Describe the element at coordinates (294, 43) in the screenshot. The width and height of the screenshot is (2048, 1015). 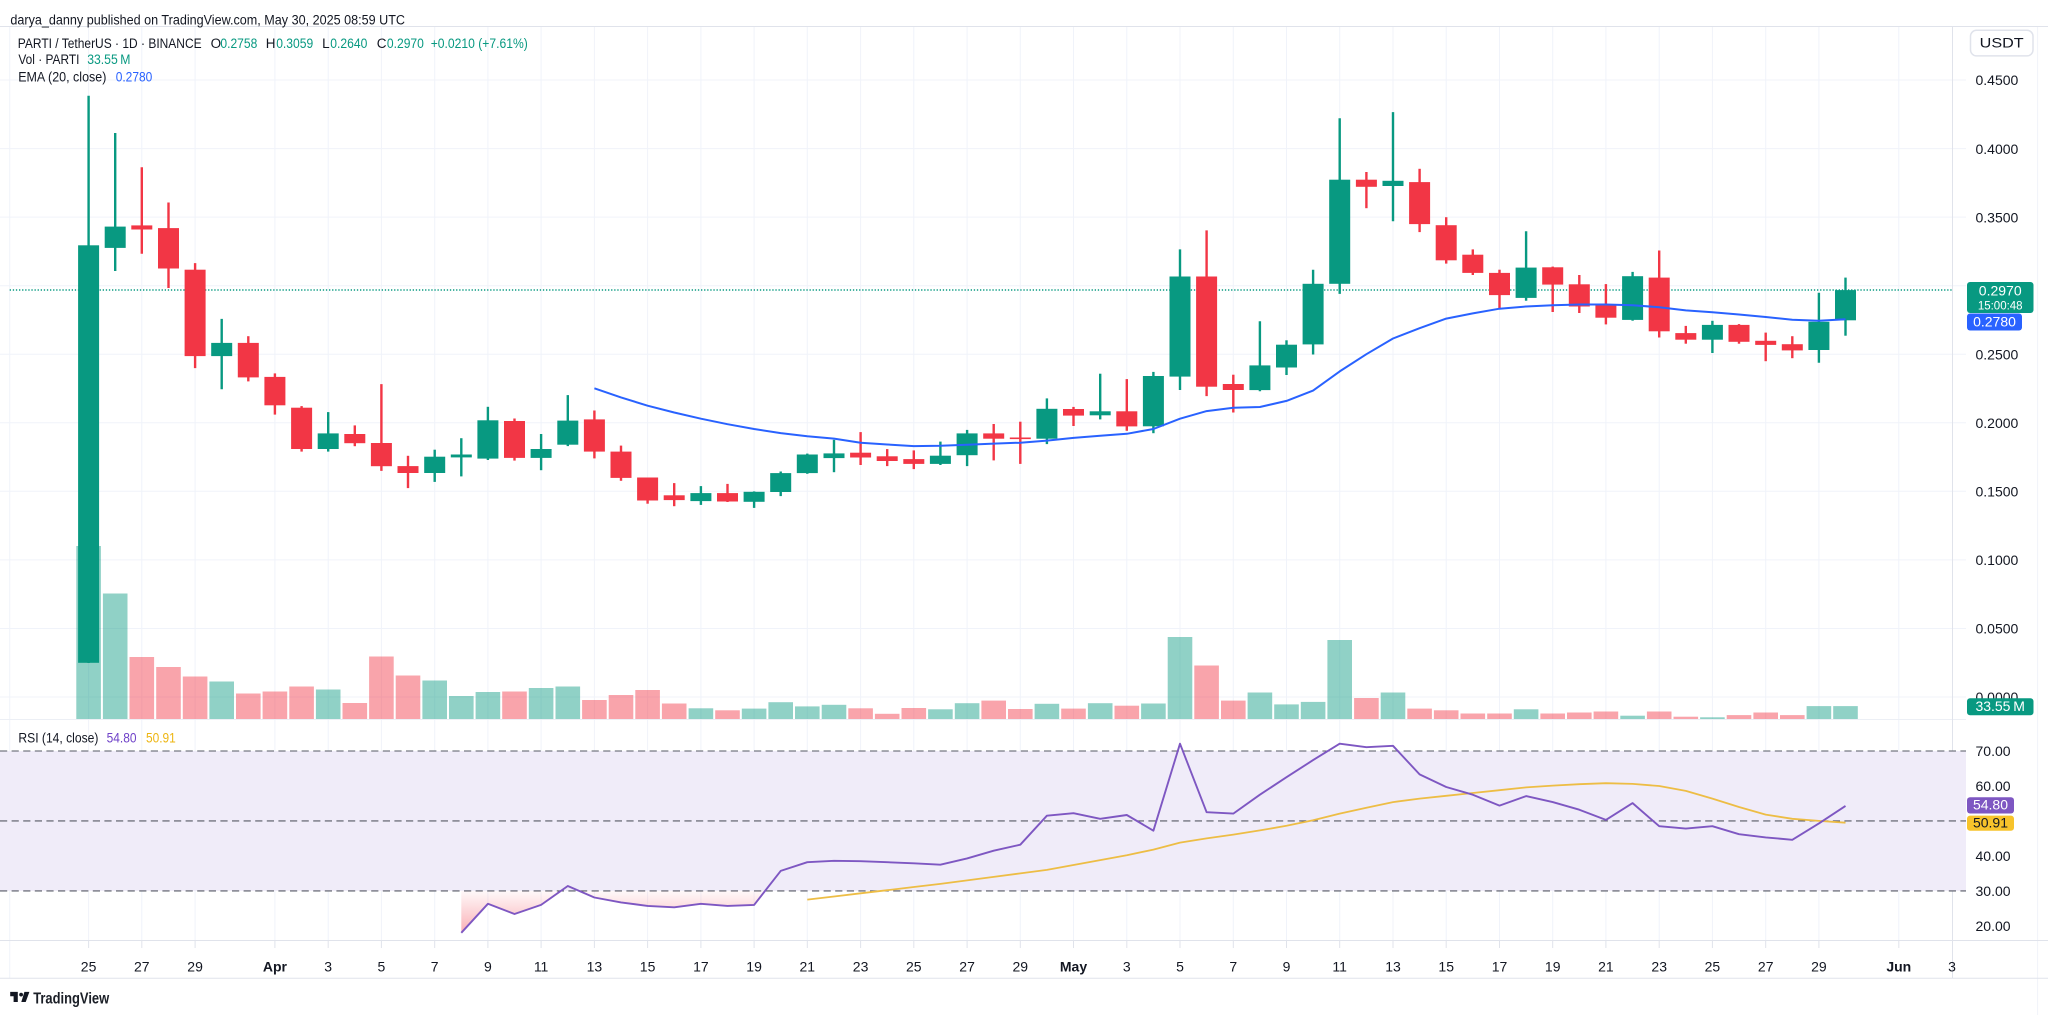
I see `svg-text: 0.3059` at that location.